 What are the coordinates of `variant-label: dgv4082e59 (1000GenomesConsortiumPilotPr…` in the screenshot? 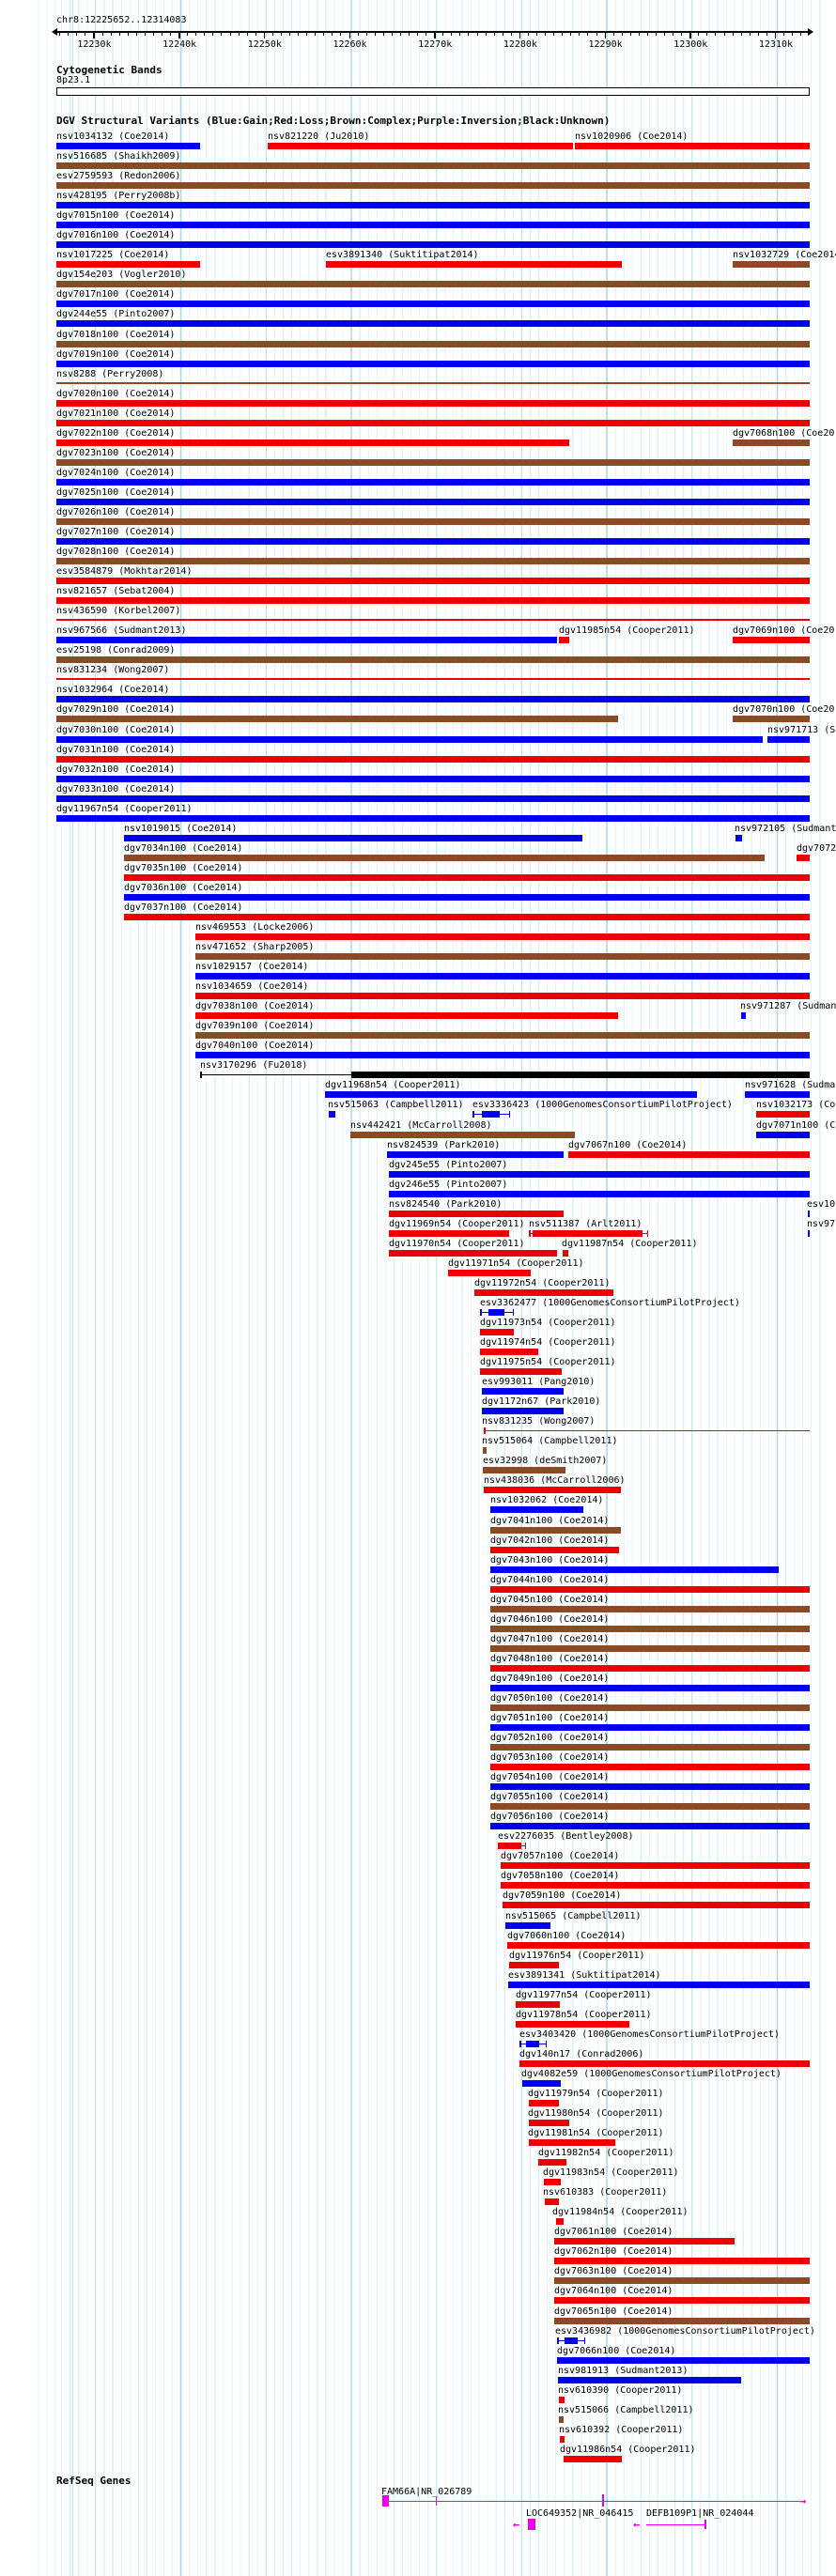 It's located at (652, 2074).